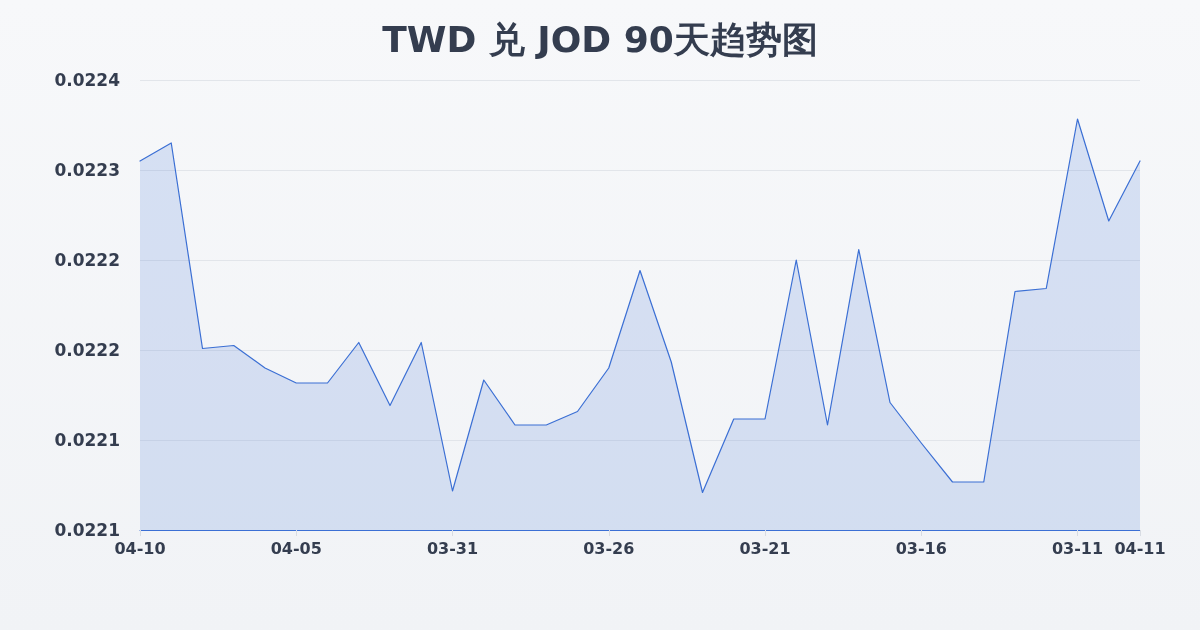 The height and width of the screenshot is (630, 1200). Describe the element at coordinates (921, 548) in the screenshot. I see `x-tick-label: 03-16` at that location.